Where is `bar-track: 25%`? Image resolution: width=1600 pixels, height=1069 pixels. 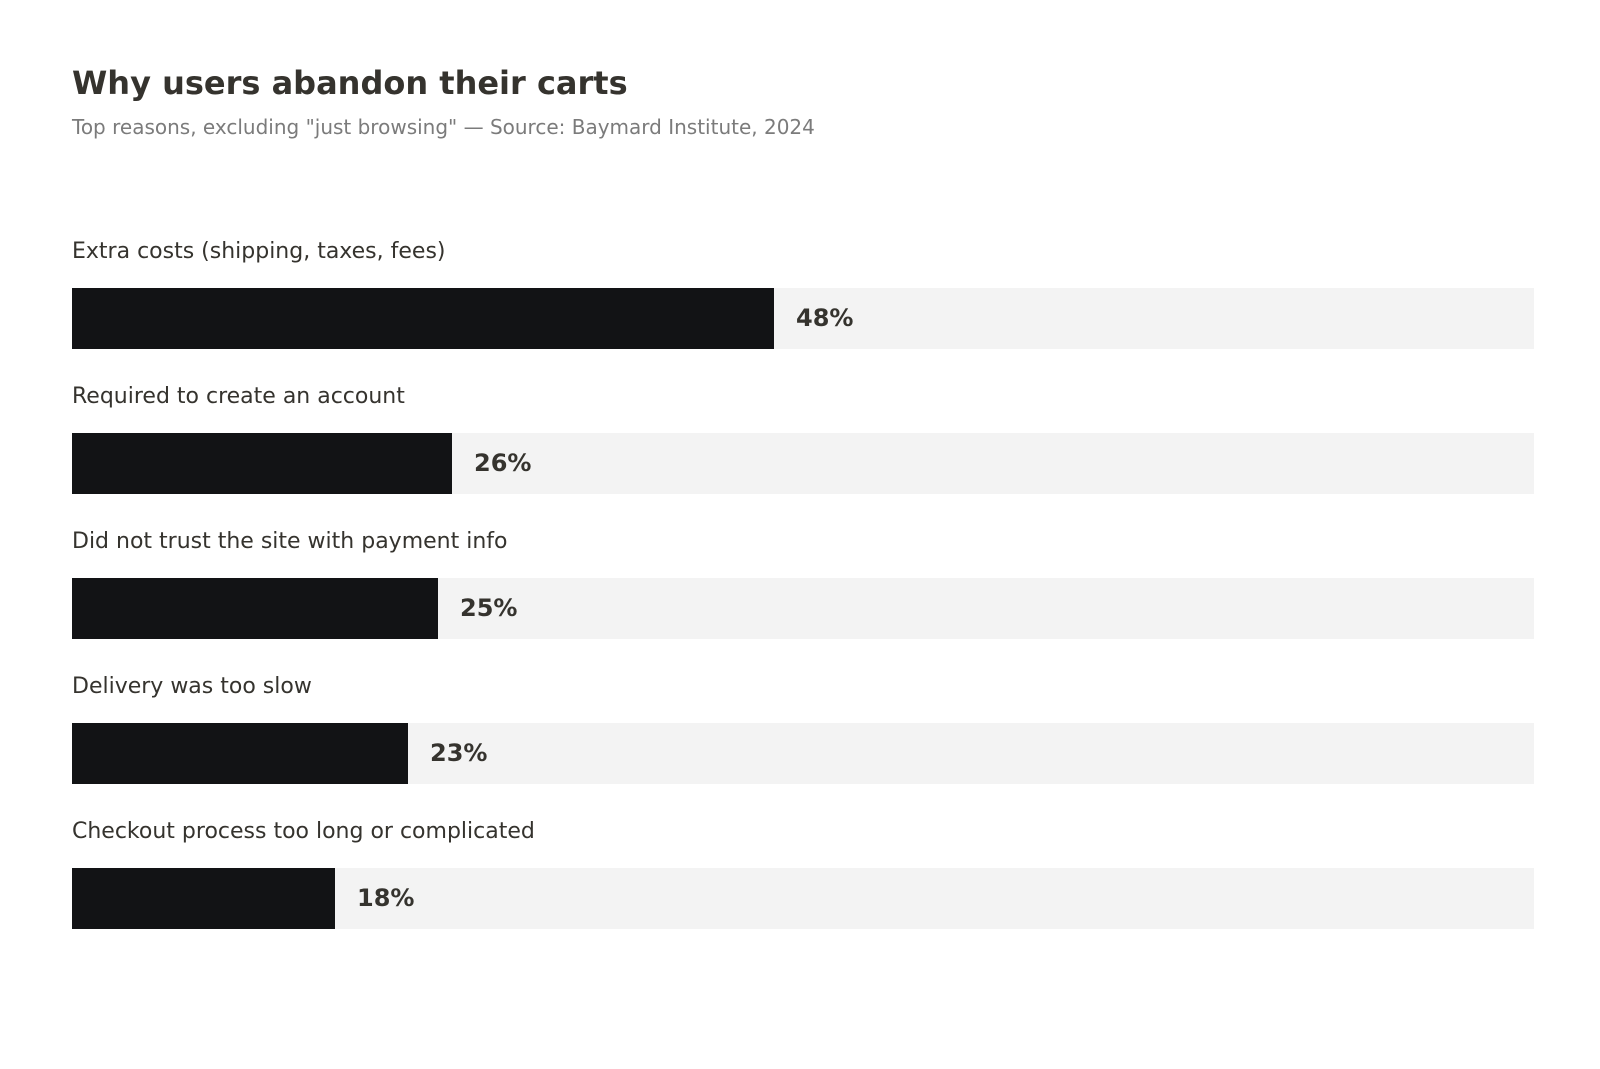
bar-track: 25% is located at coordinates (803, 608).